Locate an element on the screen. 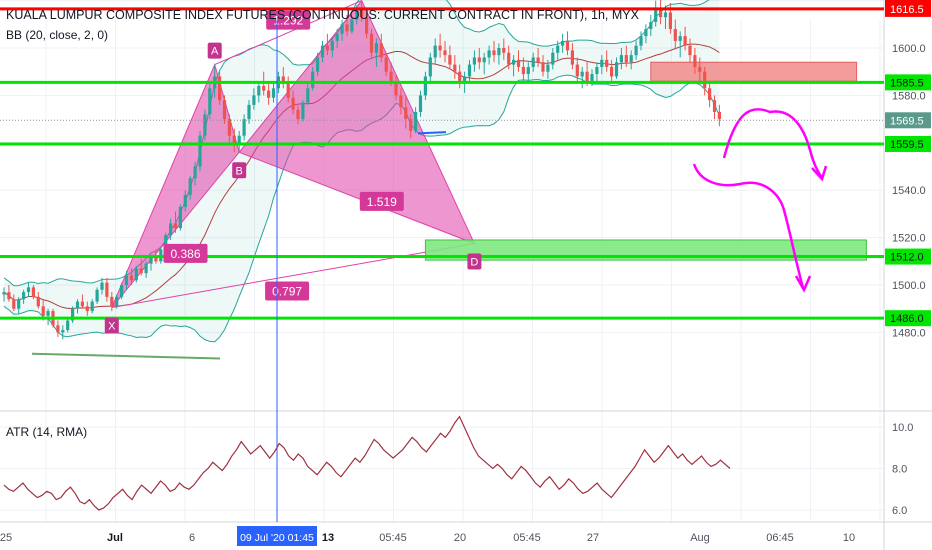 The height and width of the screenshot is (550, 932). bb-indicator-label: BB (20, close, 2, 0) is located at coordinates (57, 35).